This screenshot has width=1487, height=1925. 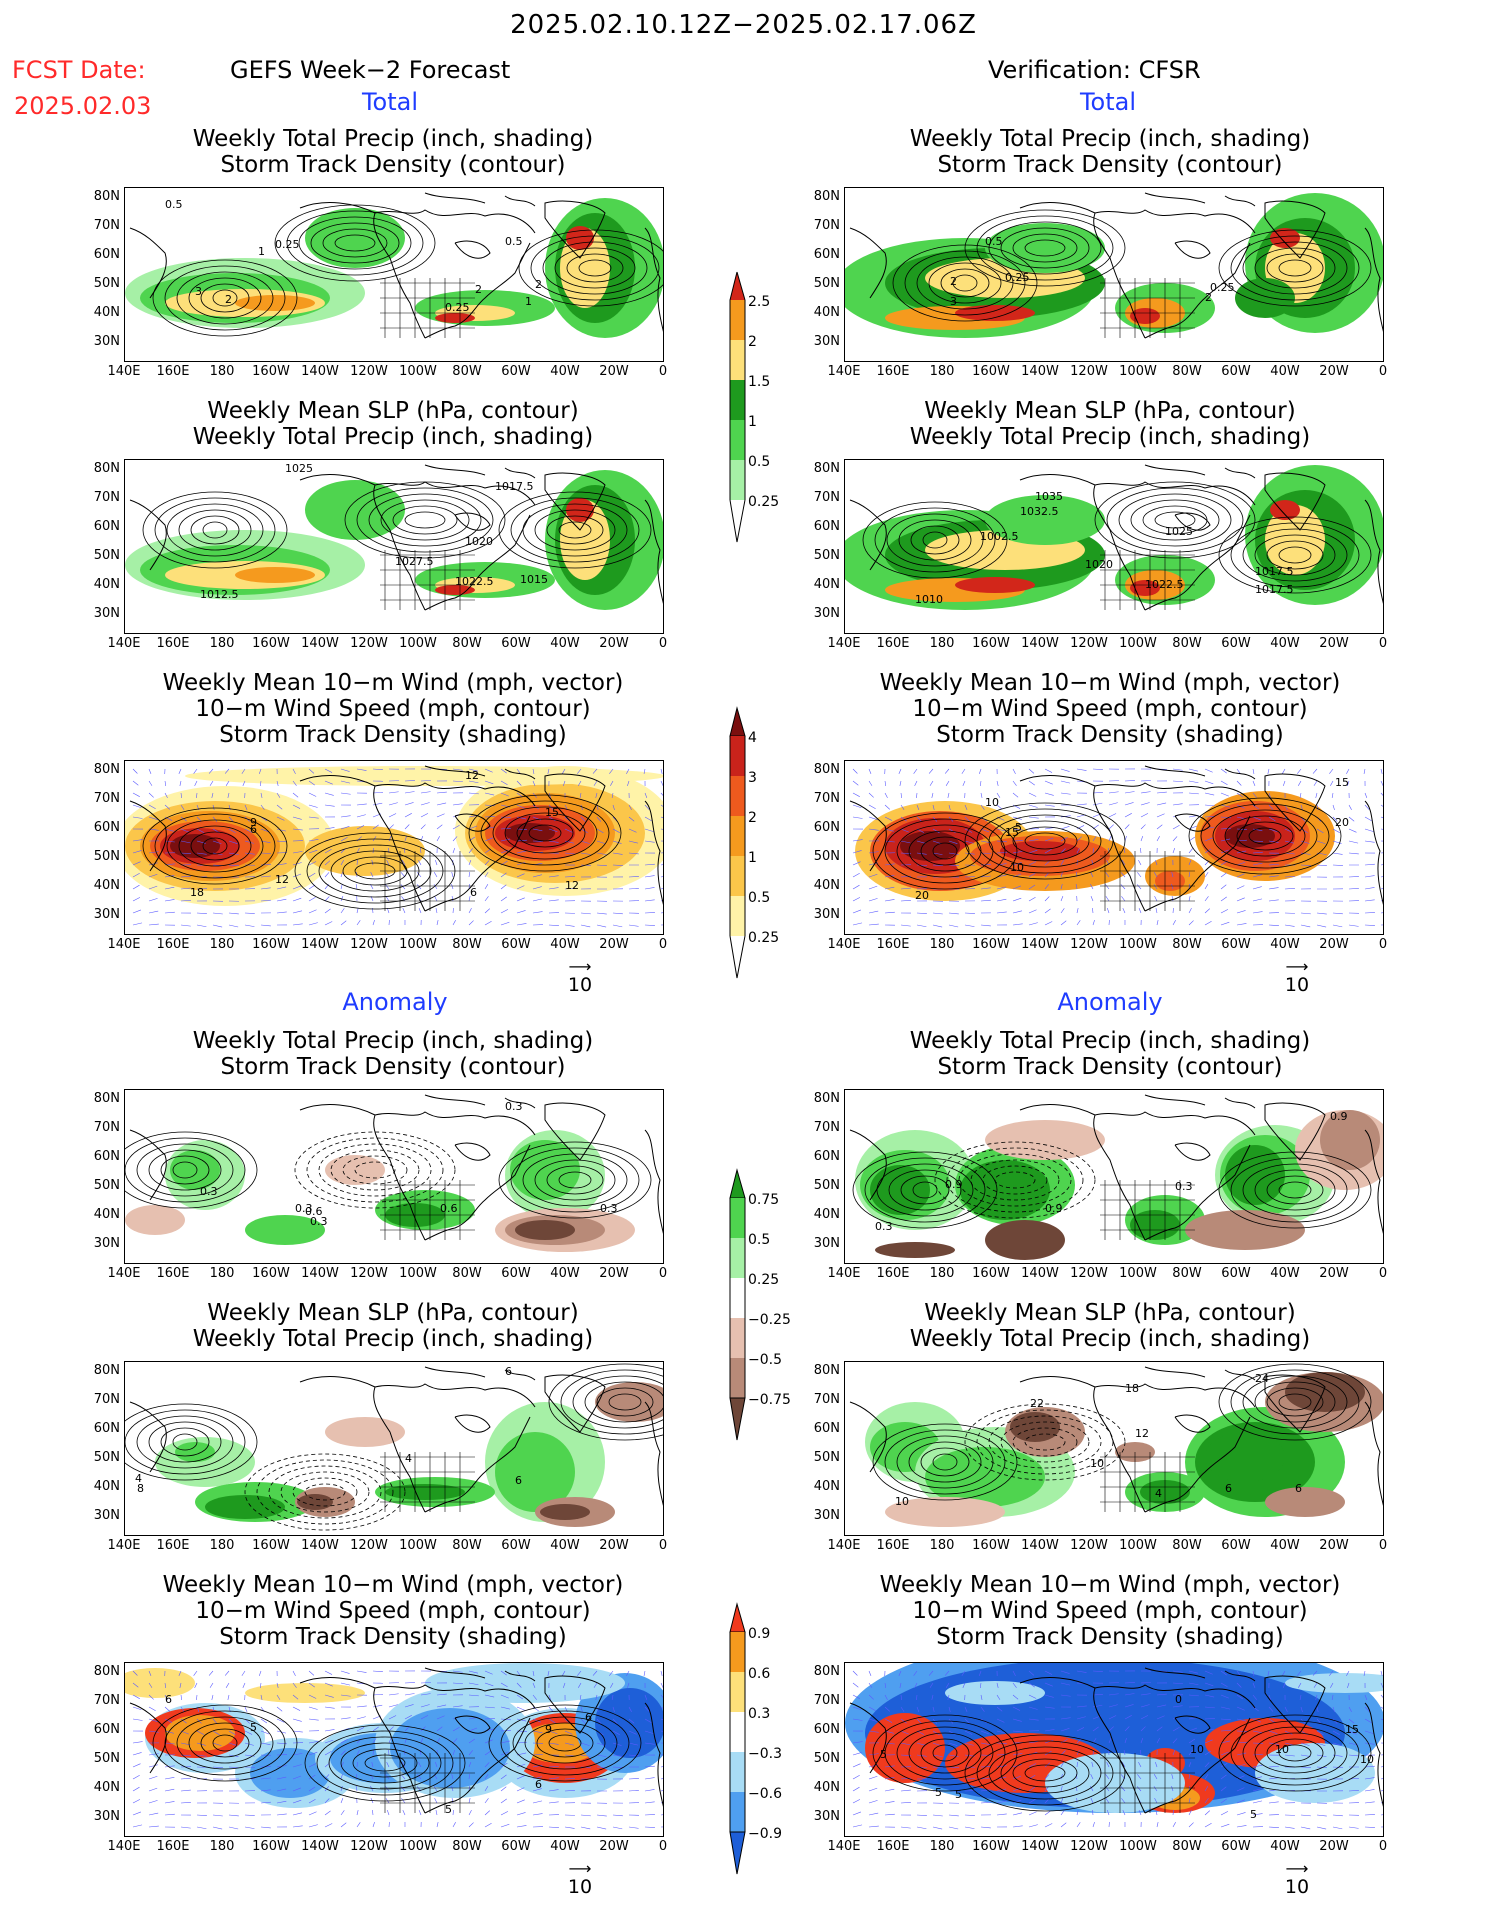 I want to click on map-plot-a2: 1025 1017.5 1020 1027.5 1022.5 1015 1012.5, so click(x=394, y=536).